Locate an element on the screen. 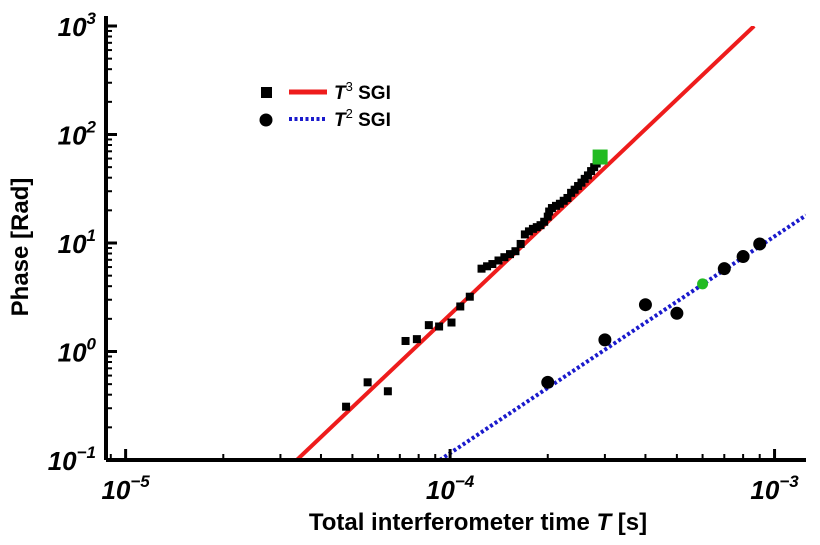 The width and height of the screenshot is (820, 545). y-tick-label: 10⁻¹ is located at coordinates (72, 459).